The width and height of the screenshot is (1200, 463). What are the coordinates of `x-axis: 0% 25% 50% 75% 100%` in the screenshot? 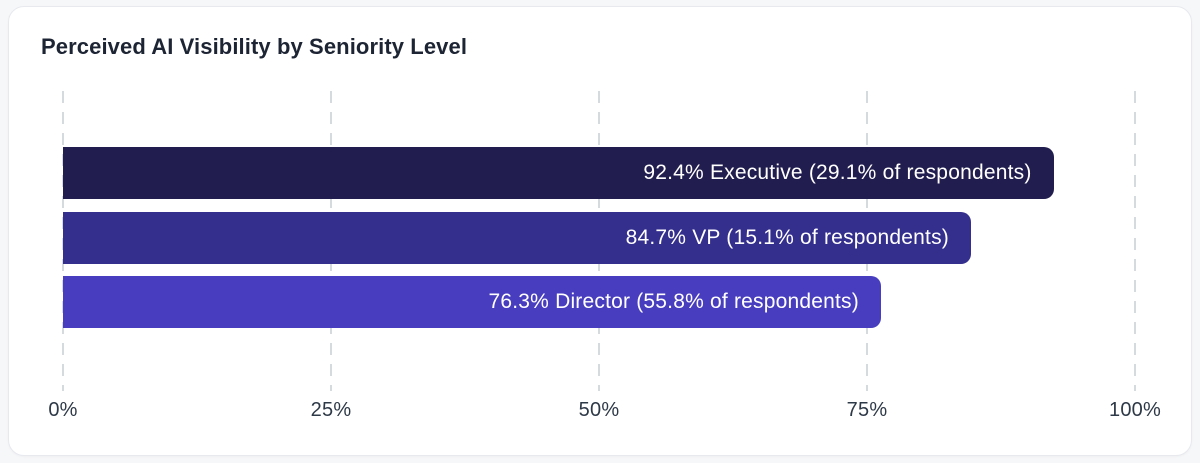 It's located at (604, 414).